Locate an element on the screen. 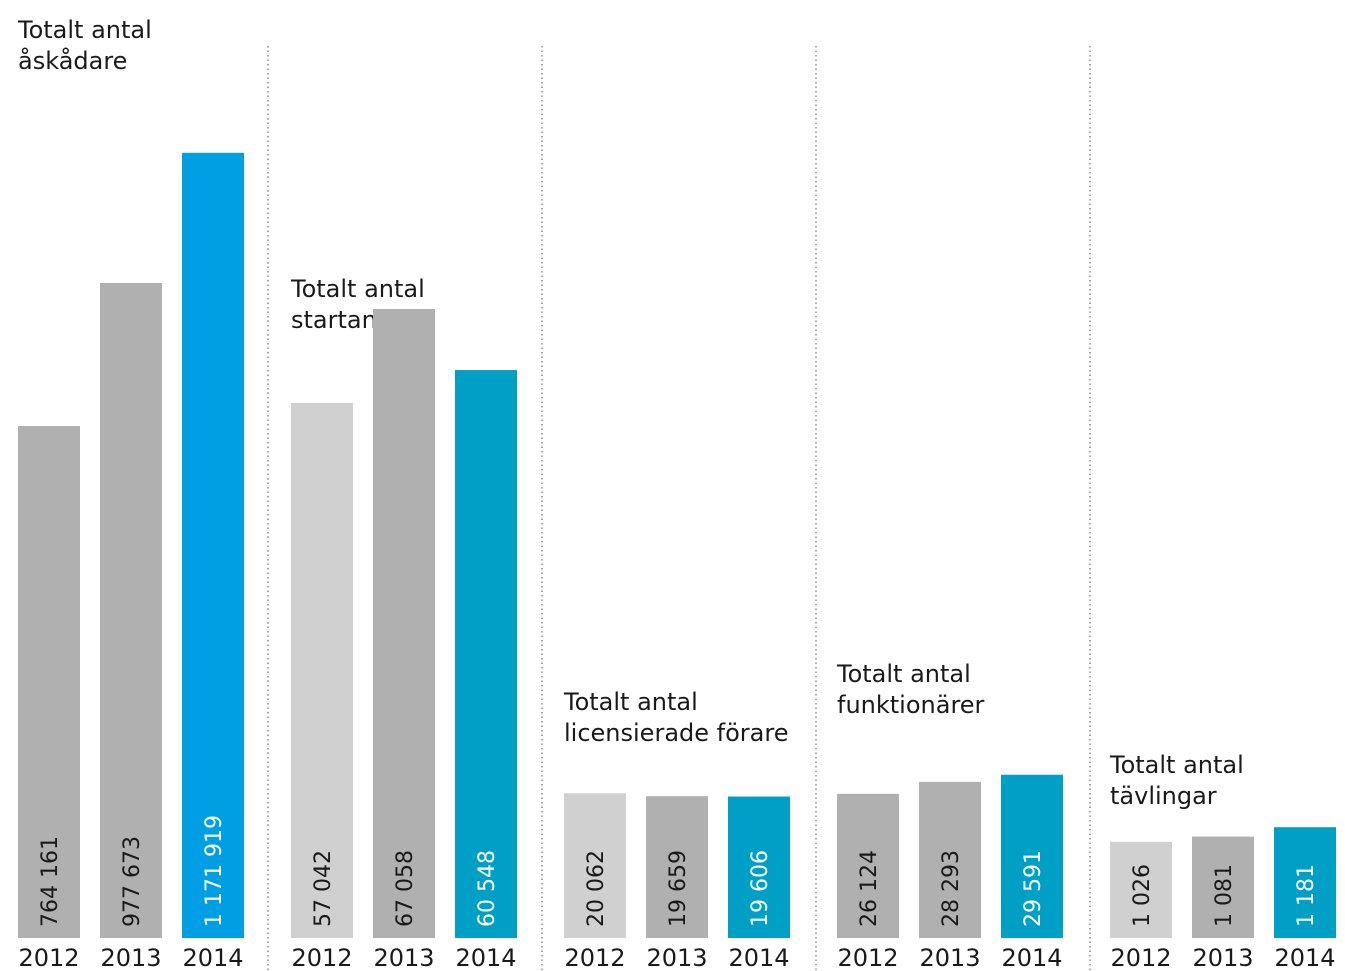 This screenshot has height=971, width=1345. panel-title: Totalt antal funktionärer is located at coordinates (910, 689).